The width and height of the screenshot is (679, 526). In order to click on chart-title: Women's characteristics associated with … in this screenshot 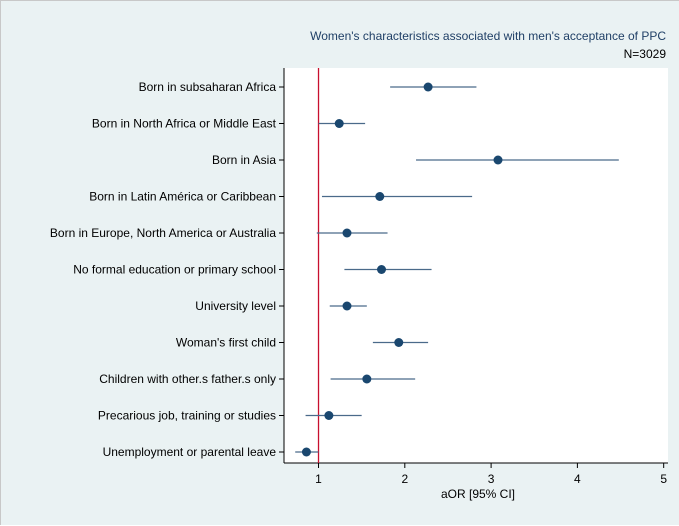, I will do `click(488, 36)`.